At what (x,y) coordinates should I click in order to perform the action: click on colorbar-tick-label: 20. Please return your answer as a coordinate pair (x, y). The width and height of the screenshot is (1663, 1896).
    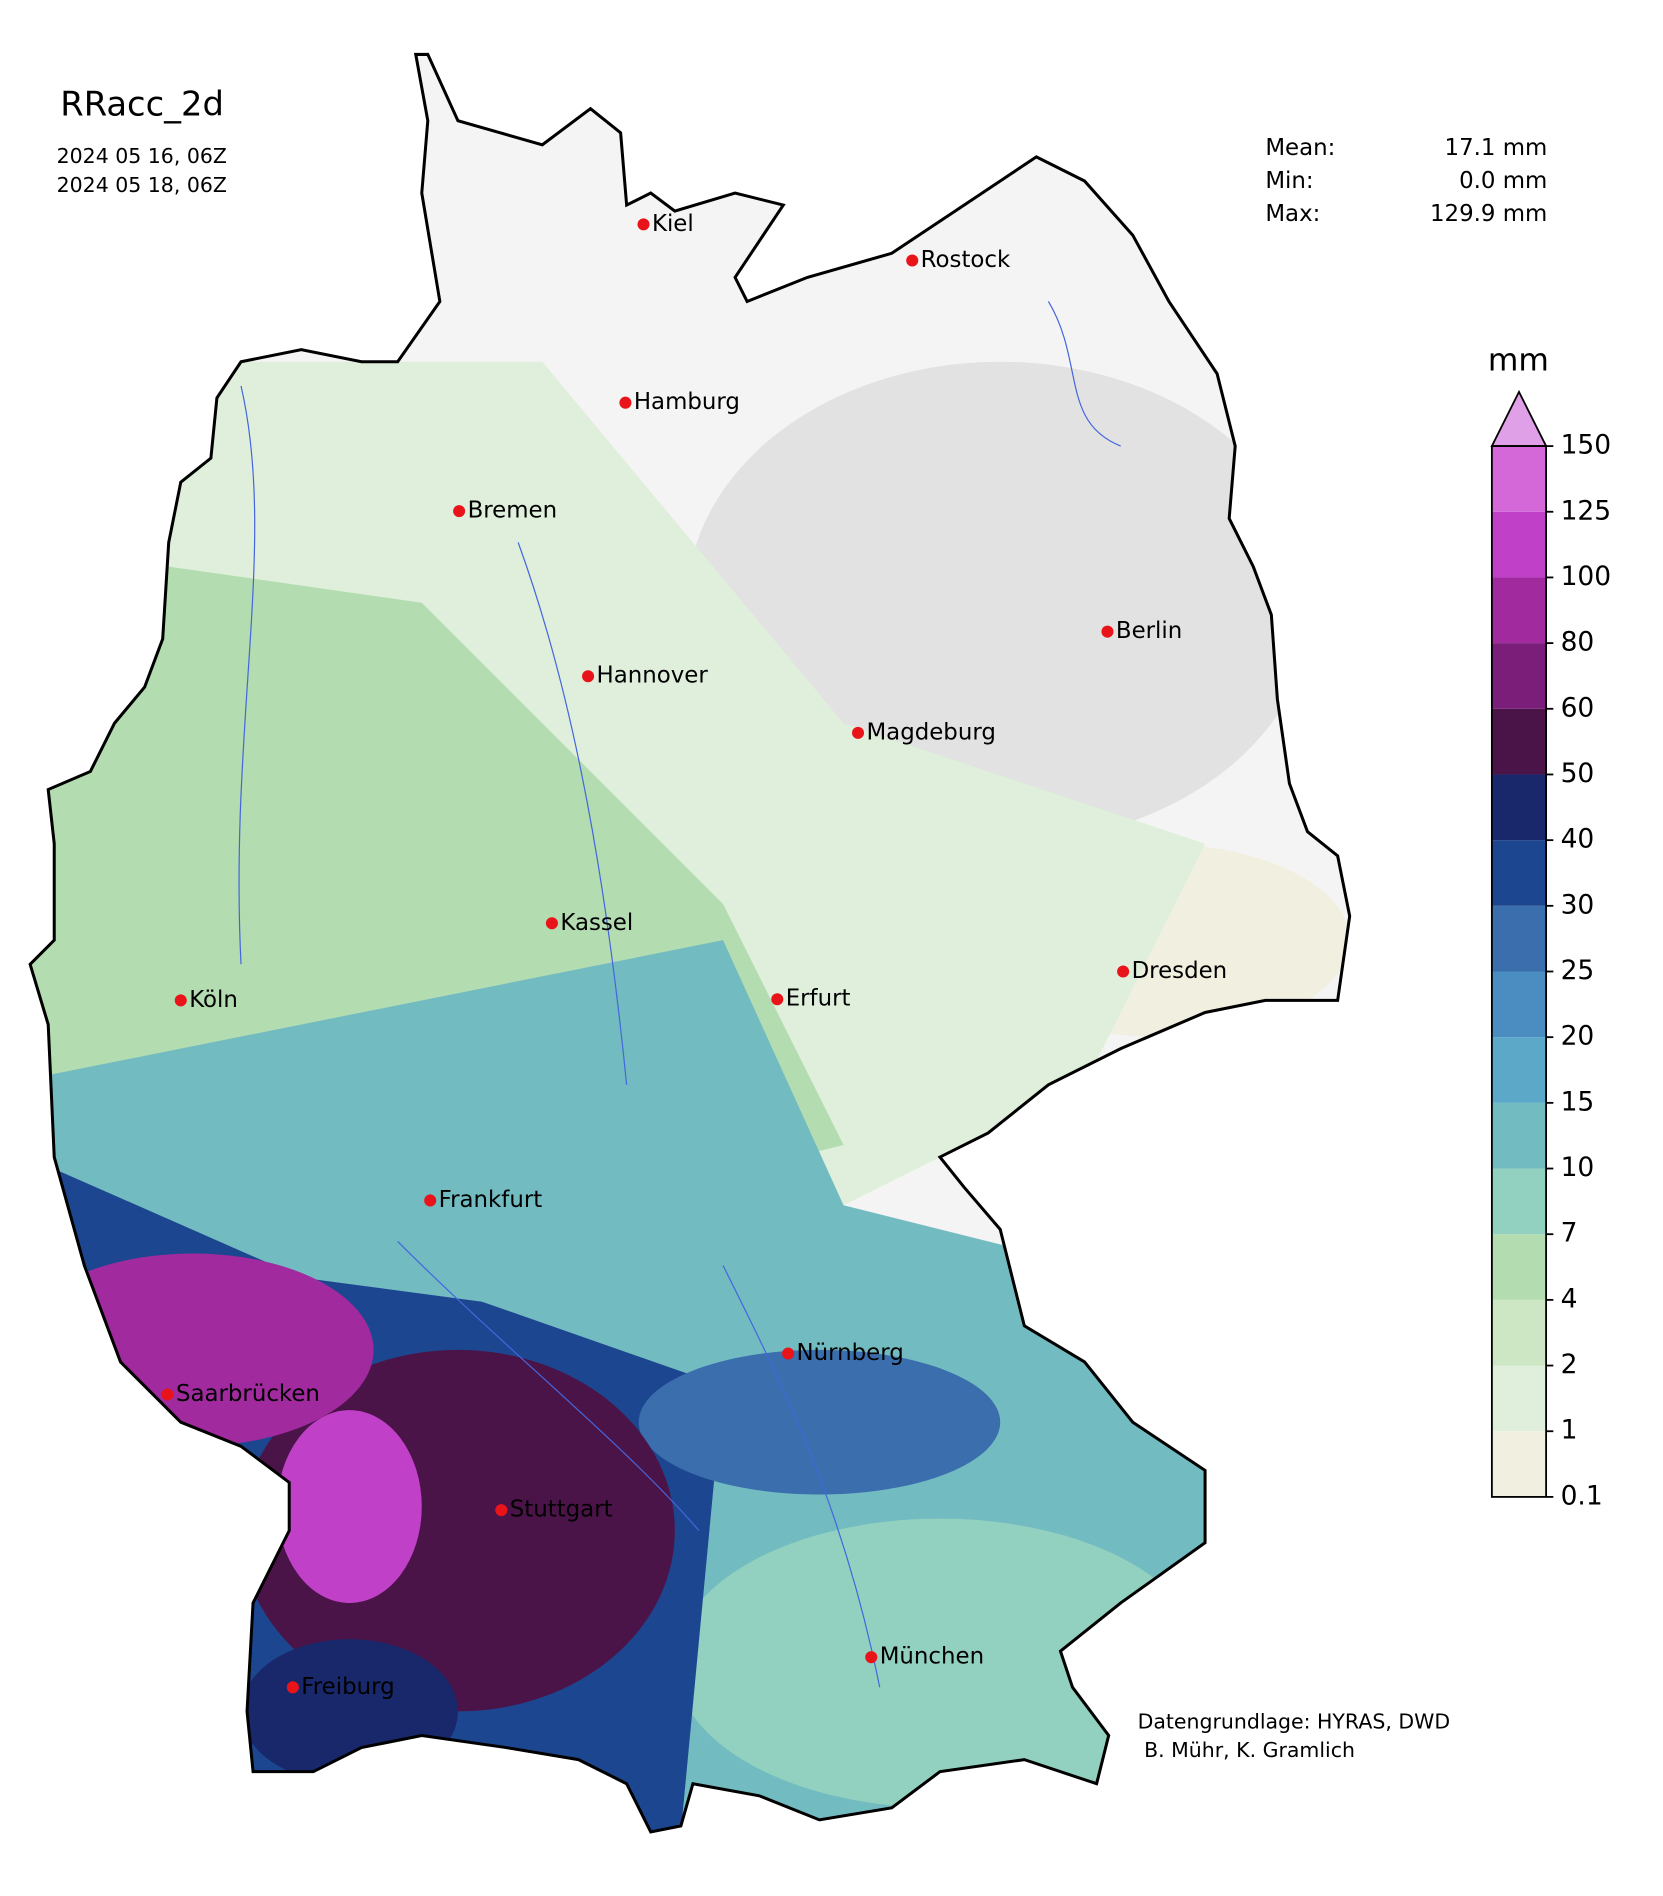
    Looking at the image, I should click on (1578, 1036).